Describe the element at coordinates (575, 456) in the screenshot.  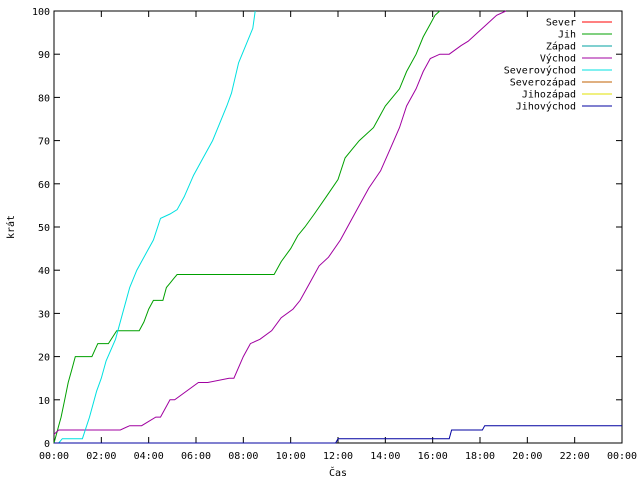
I see `x-tick-label: 22:00` at that location.